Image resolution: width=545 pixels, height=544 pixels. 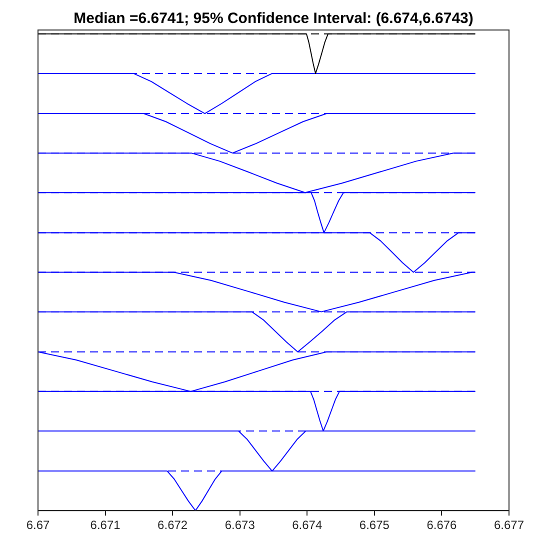 I want to click on x-tick-label: 6.676, so click(x=442, y=525).